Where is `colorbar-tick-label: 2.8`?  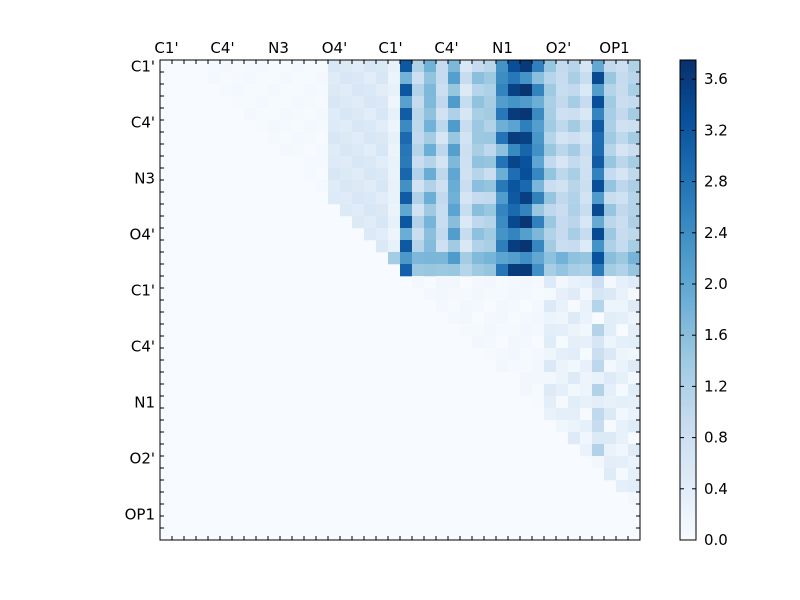
colorbar-tick-label: 2.8 is located at coordinates (716, 182).